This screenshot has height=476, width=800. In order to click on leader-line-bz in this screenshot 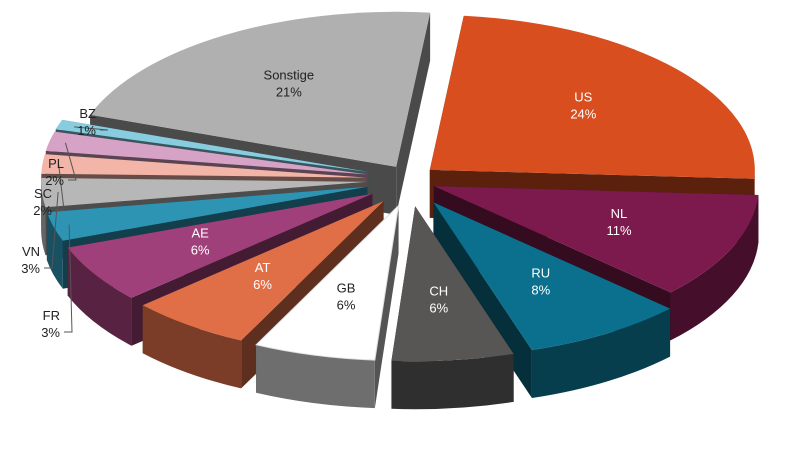, I will do `click(91, 128)`.